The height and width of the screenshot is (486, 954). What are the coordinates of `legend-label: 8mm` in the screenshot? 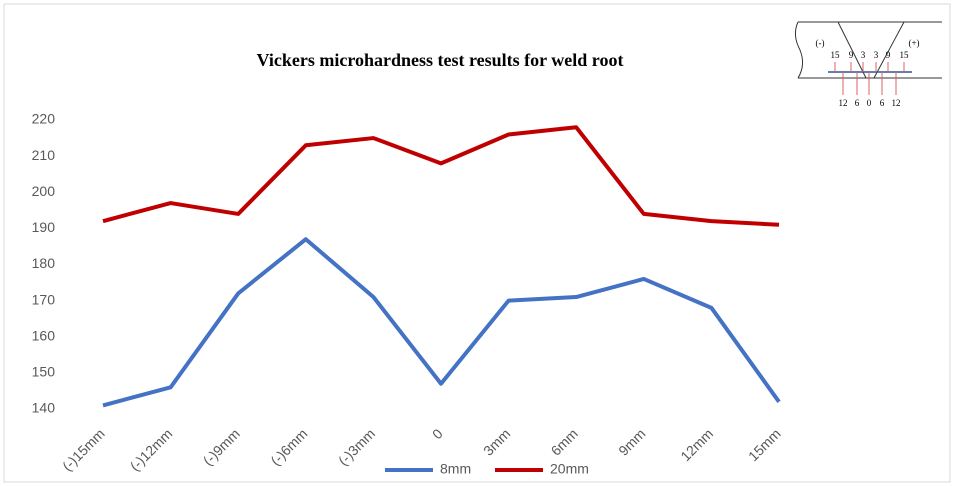 It's located at (455, 469).